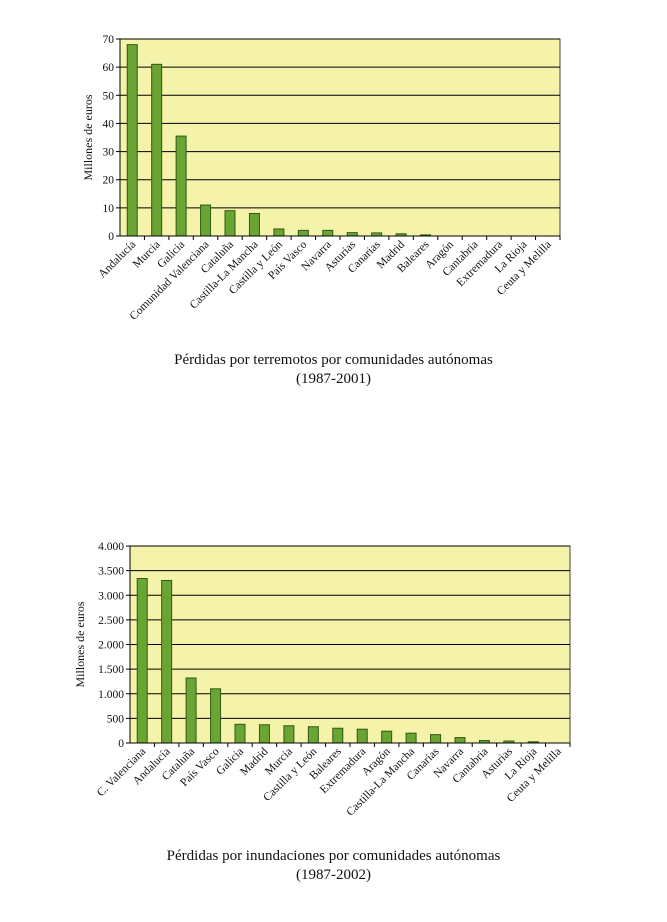 Image resolution: width=667 pixels, height=922 pixels. Describe the element at coordinates (111, 547) in the screenshot. I see `chart2-y-tick-label: 4.000` at that location.